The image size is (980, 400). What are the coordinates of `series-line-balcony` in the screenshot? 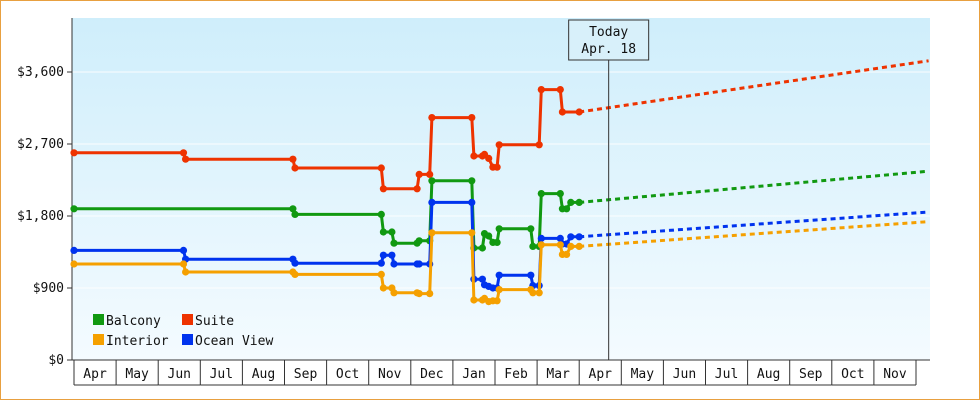 It's located at (327, 214).